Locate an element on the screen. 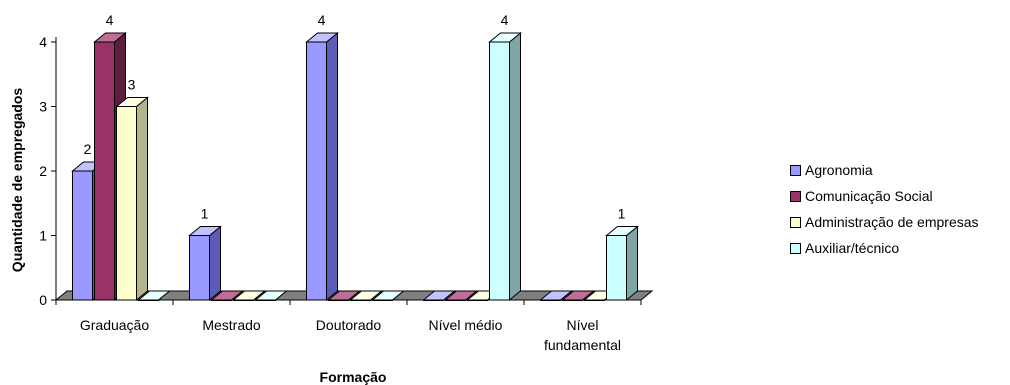 This screenshot has height=385, width=1010. data-label: 3 is located at coordinates (132, 85).